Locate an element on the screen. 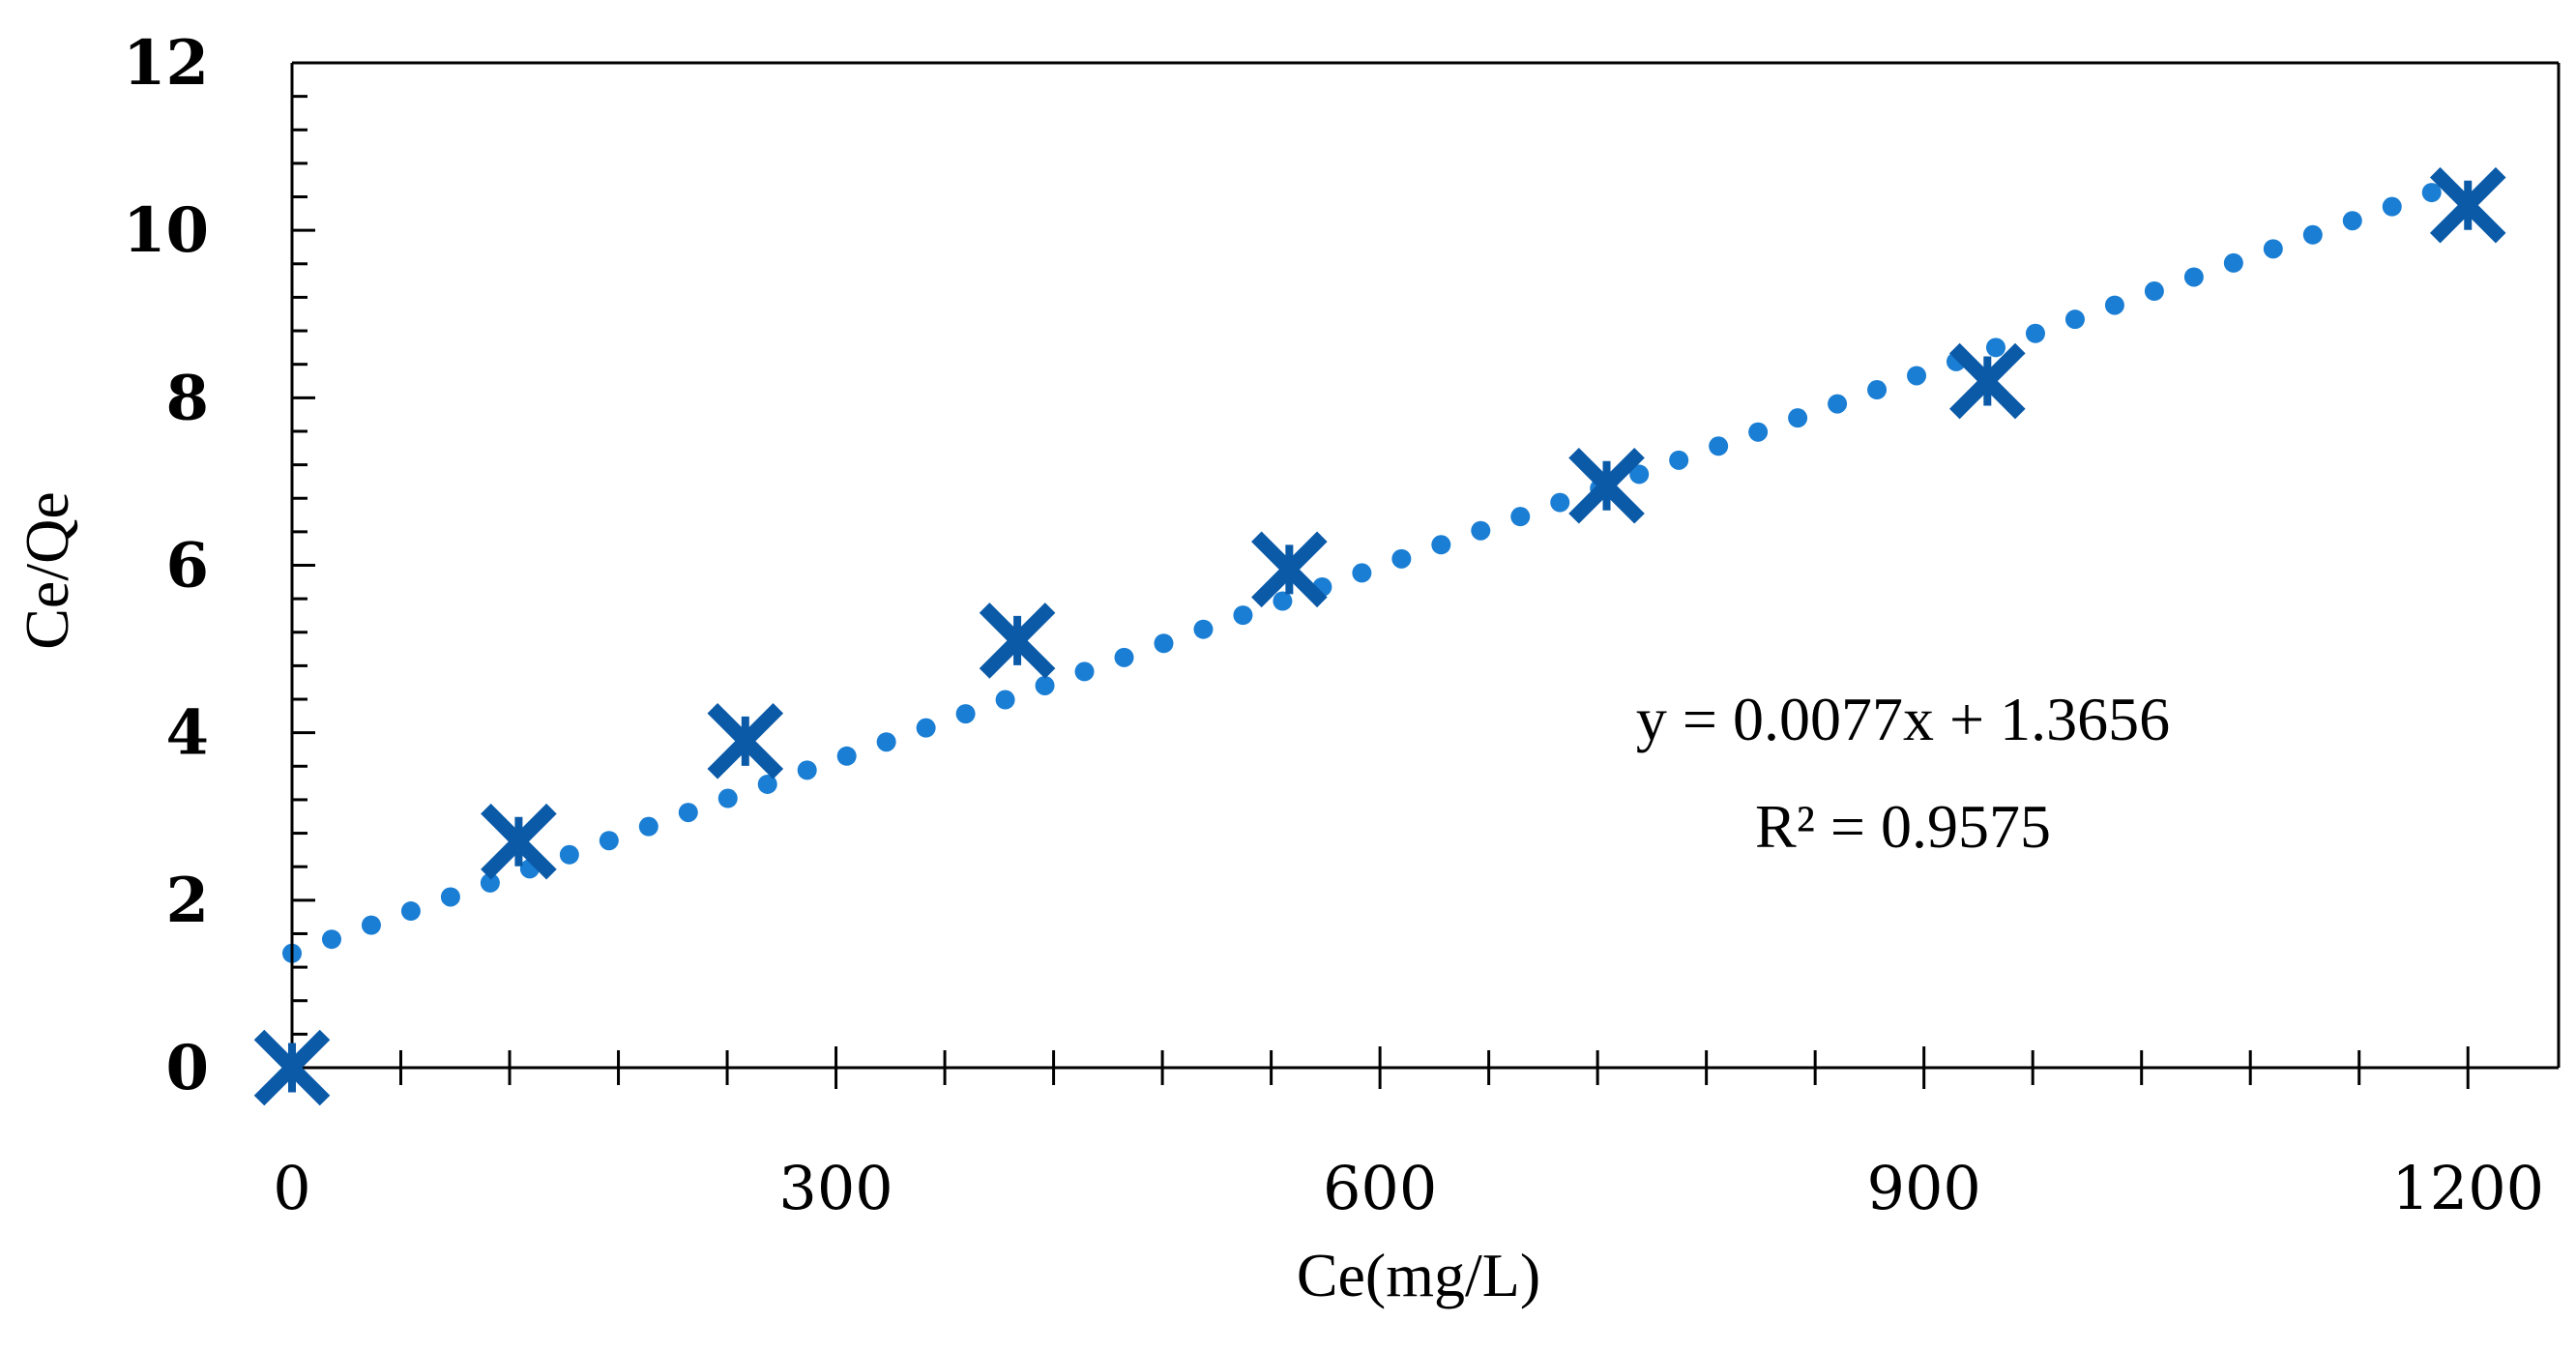 The height and width of the screenshot is (1352, 2576). y-tick-label: 8 is located at coordinates (187, 398).